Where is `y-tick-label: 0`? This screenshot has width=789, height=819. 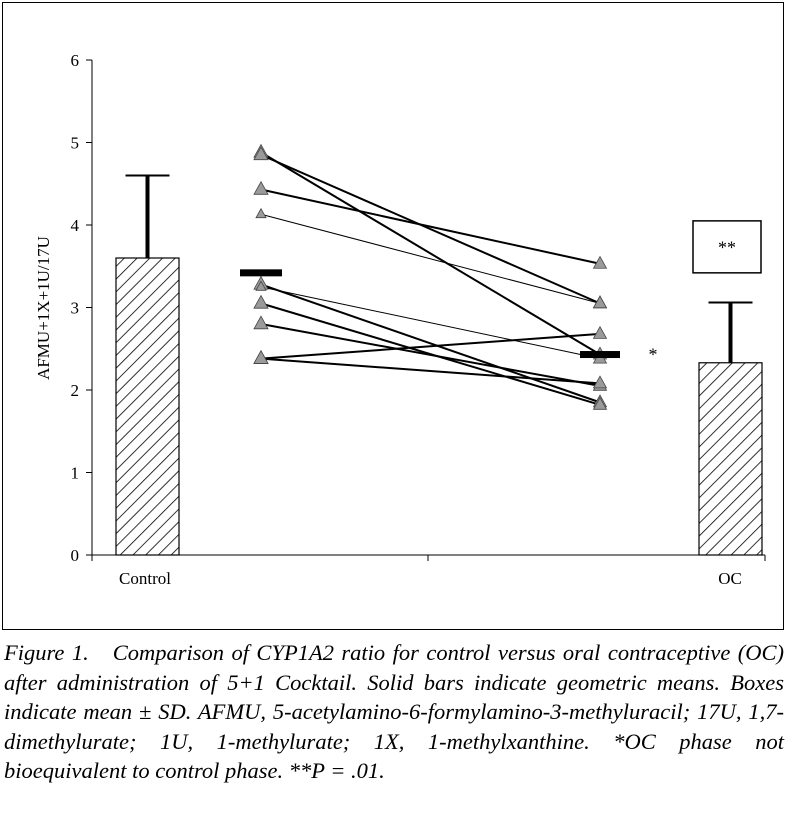 y-tick-label: 0 is located at coordinates (75, 555).